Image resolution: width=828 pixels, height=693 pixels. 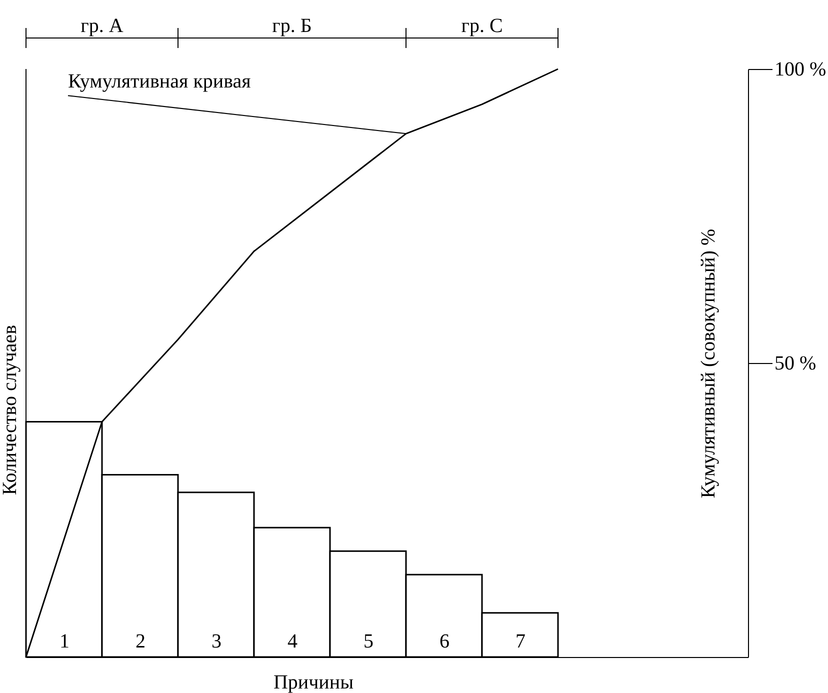 What do you see at coordinates (141, 641) in the screenshot?
I see `x-tick-label: 2` at bounding box center [141, 641].